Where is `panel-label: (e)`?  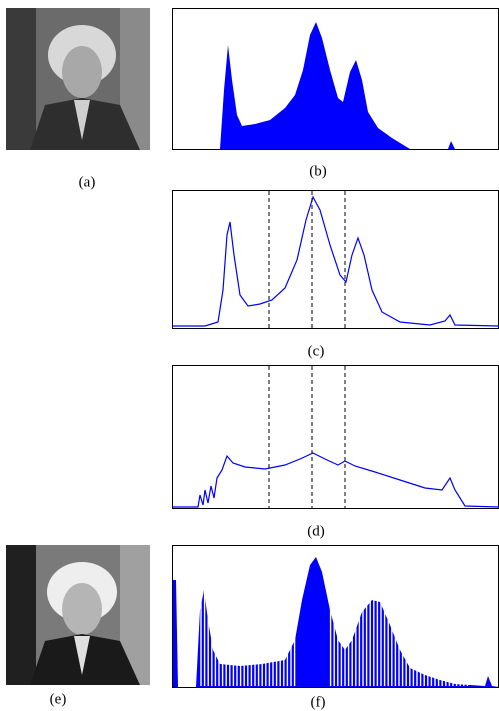
panel-label: (e) is located at coordinates (58, 699).